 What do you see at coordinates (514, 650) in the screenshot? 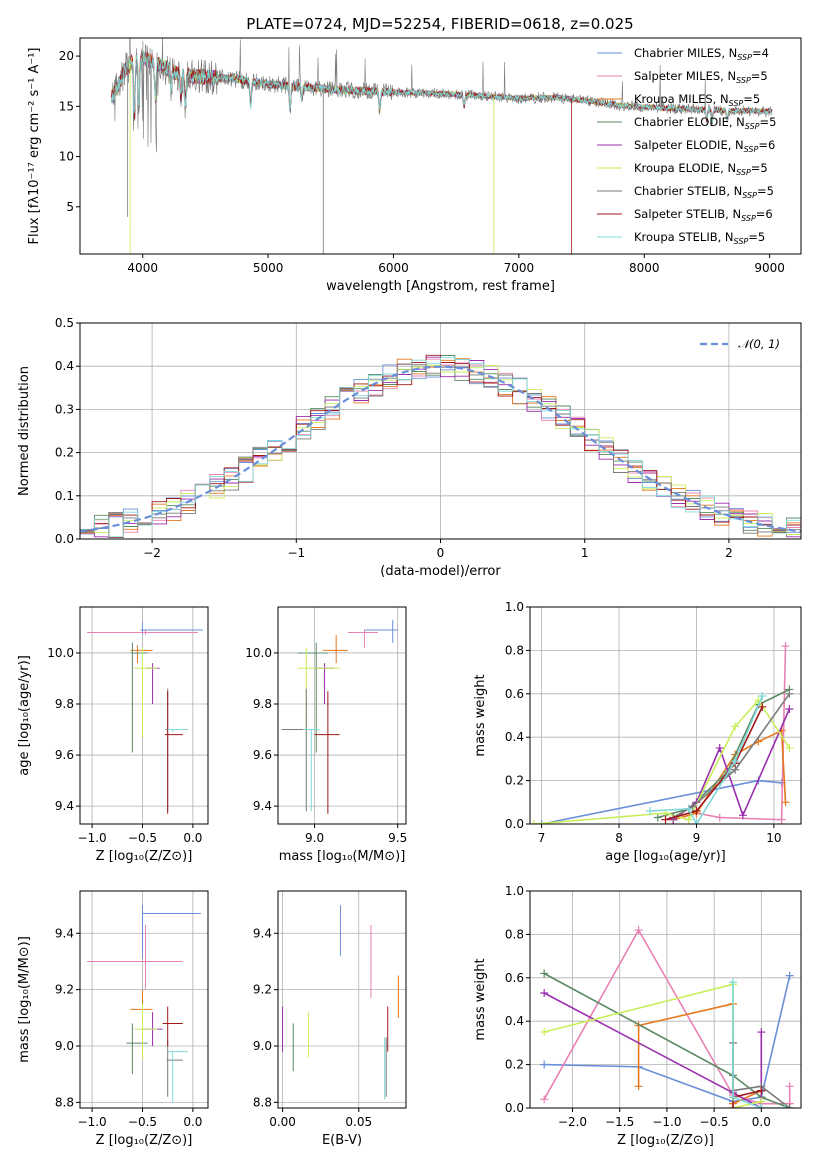
I see `y-tick-label: 0.8` at bounding box center [514, 650].